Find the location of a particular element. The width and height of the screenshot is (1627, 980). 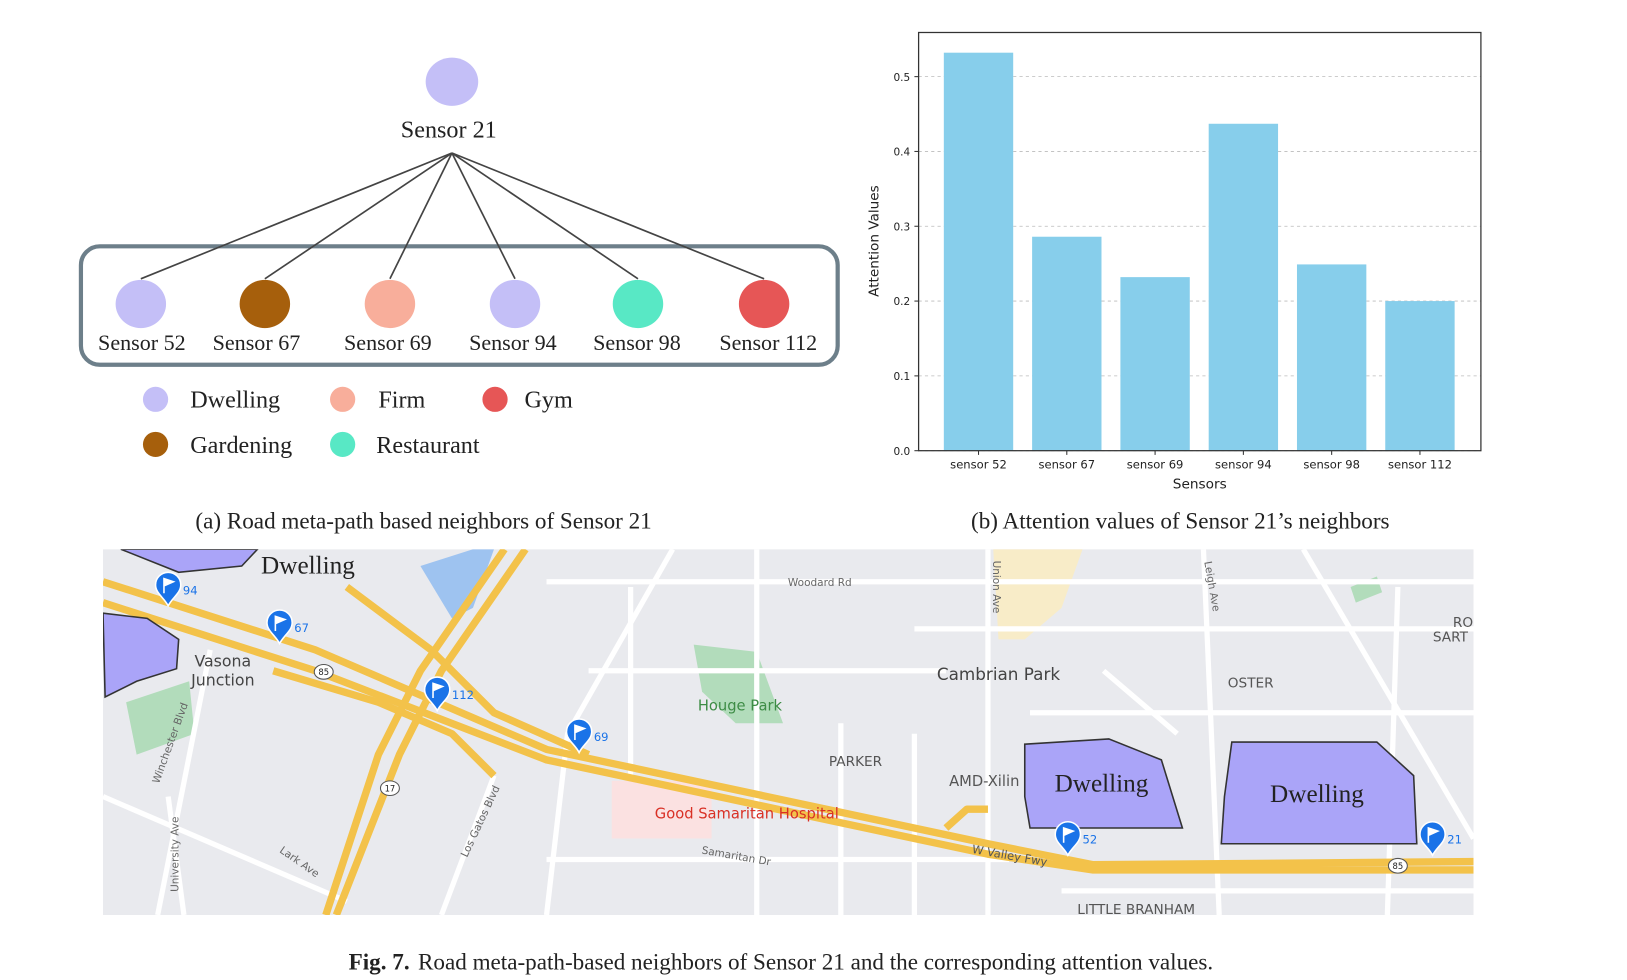

map-label: PARKER is located at coordinates (856, 762).